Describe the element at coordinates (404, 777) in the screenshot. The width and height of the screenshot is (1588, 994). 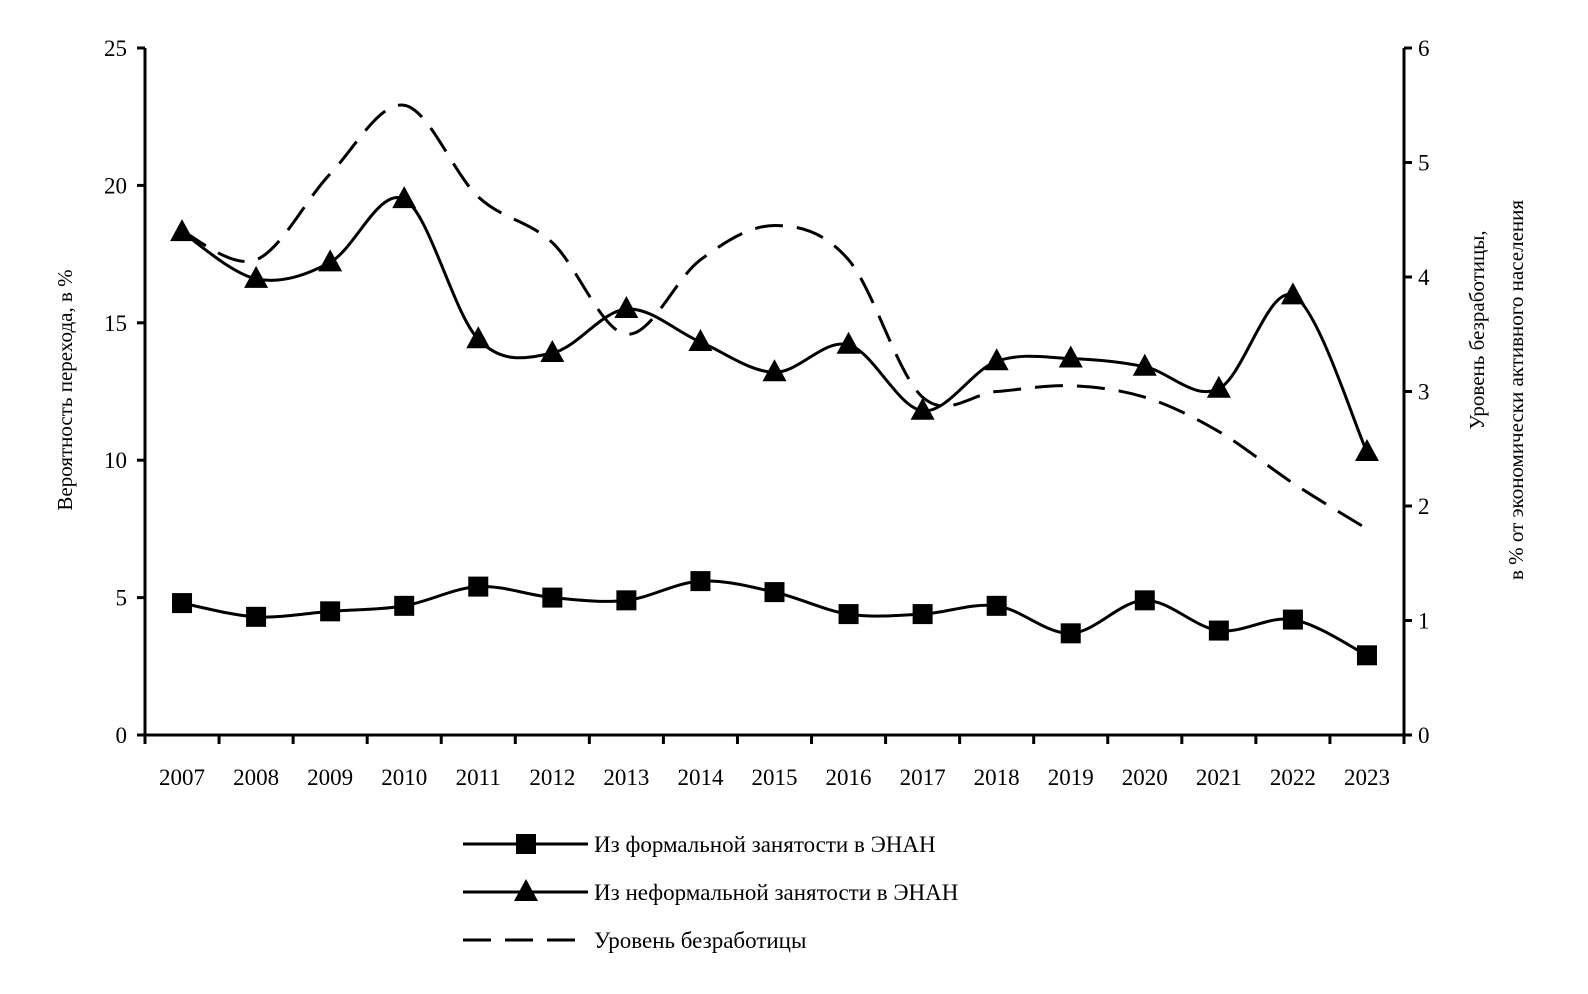
I see `x-tick-label: 2010` at that location.